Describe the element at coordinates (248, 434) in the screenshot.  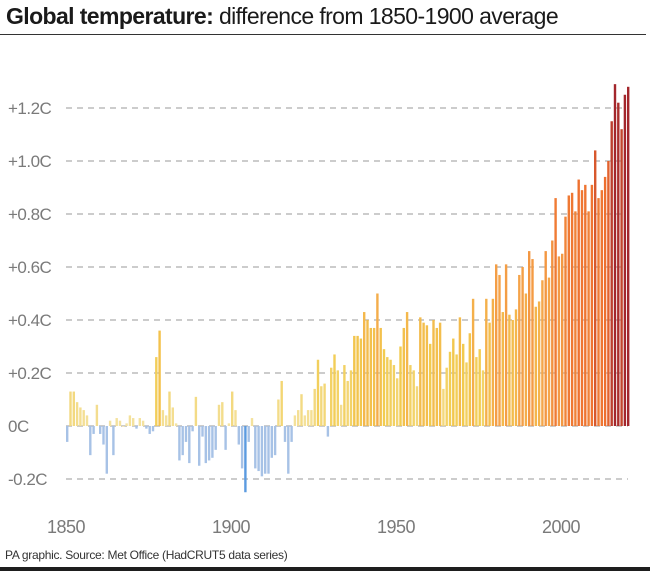
I see `bar-1905` at that location.